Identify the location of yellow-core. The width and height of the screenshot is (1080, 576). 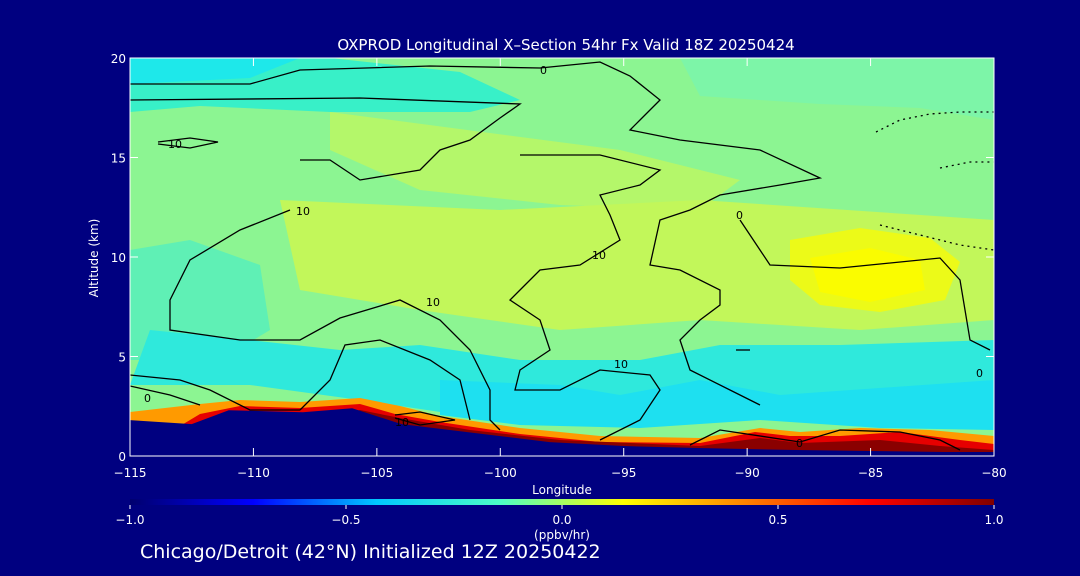
(867, 275).